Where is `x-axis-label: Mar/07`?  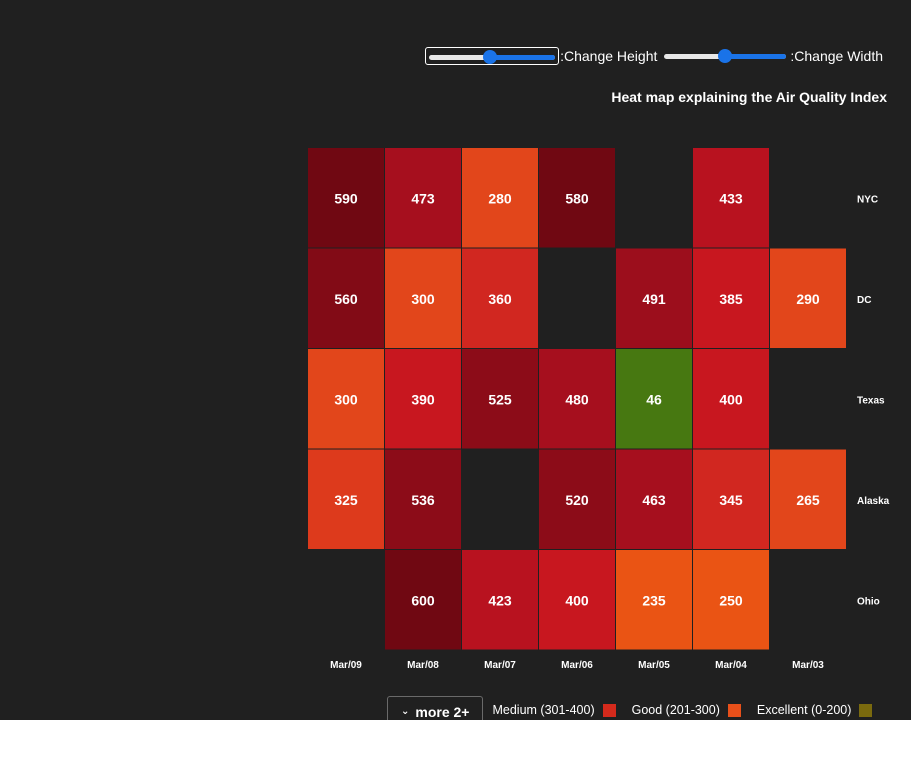
x-axis-label: Mar/07 is located at coordinates (500, 665).